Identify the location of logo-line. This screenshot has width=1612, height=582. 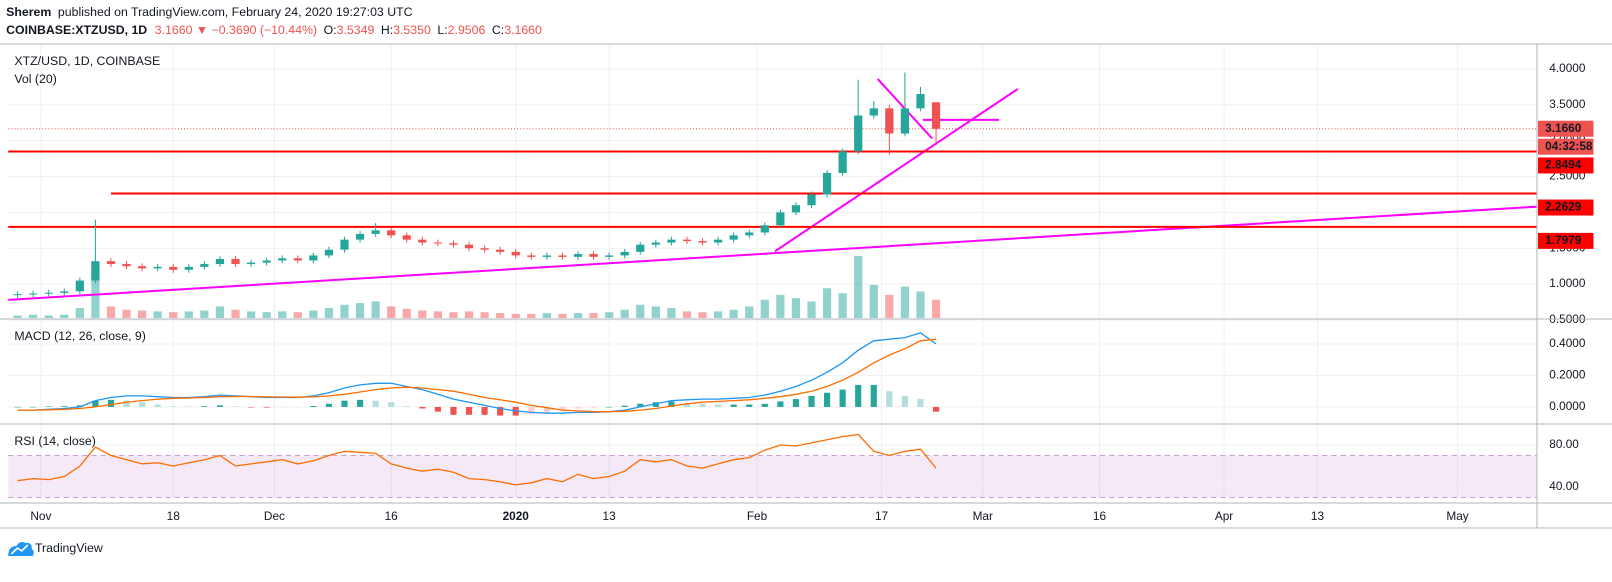
(19, 549).